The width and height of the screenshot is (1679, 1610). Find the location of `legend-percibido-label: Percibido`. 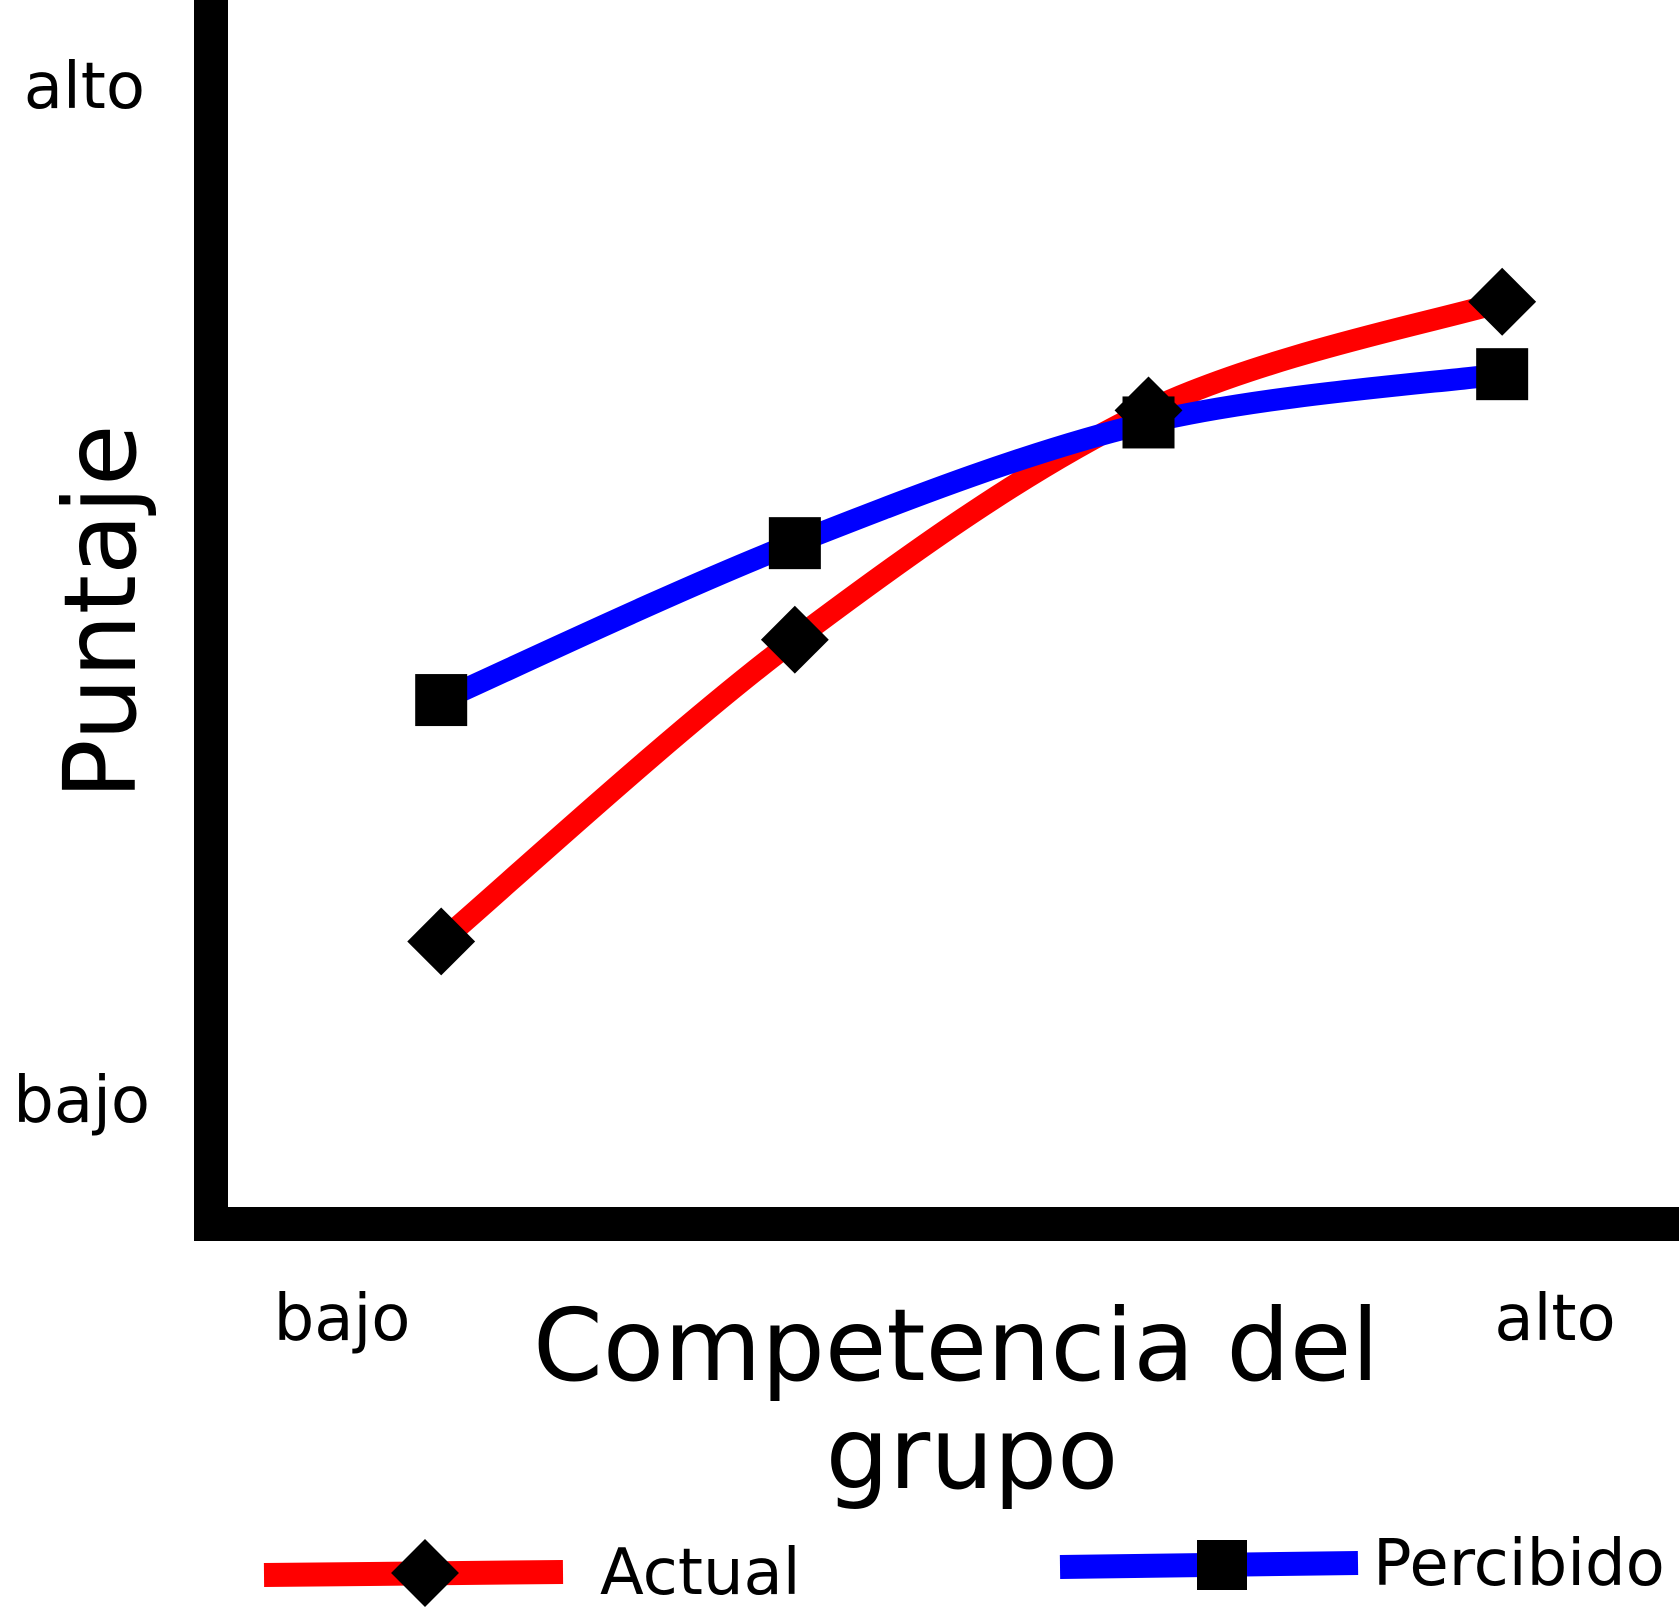

legend-percibido-label: Percibido is located at coordinates (1519, 1564).